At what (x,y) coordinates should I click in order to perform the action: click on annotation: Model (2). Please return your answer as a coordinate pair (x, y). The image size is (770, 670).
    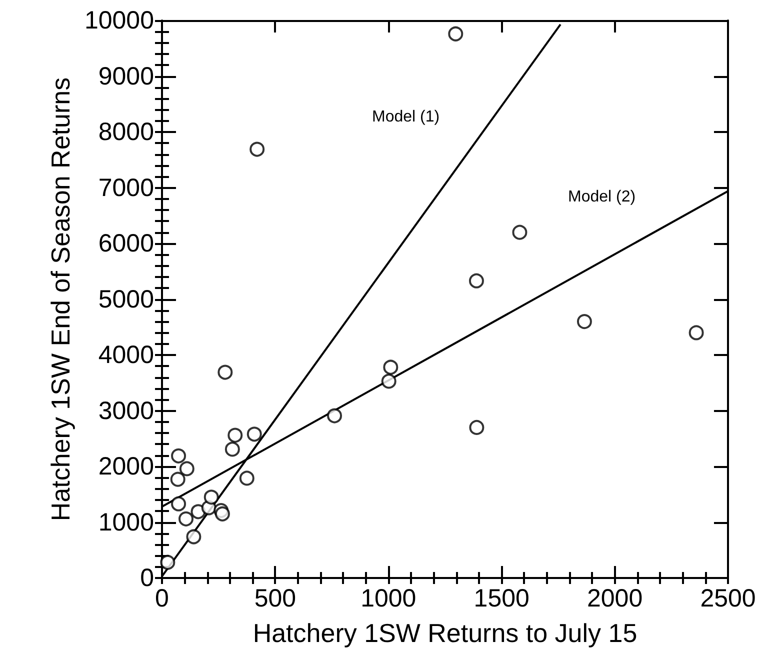
    Looking at the image, I should click on (602, 197).